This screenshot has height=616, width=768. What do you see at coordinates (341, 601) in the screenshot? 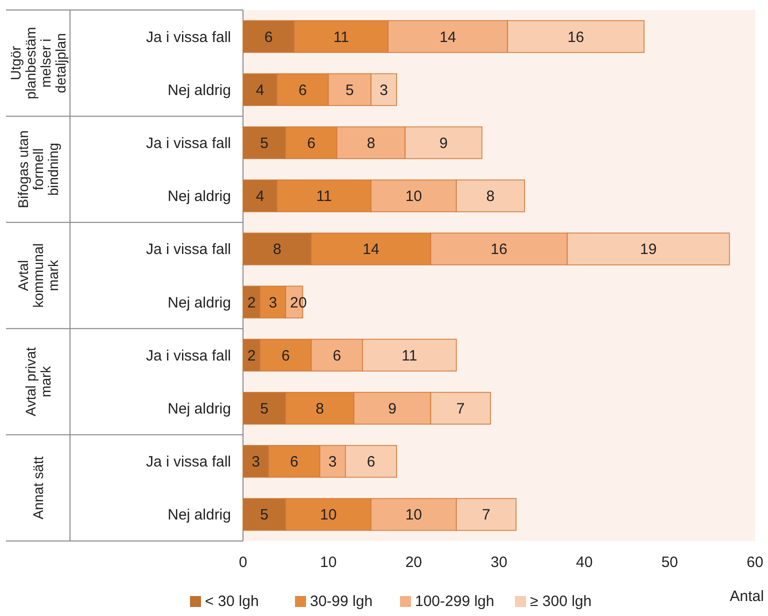
I see `legend-label: 30-99 lgh` at bounding box center [341, 601].